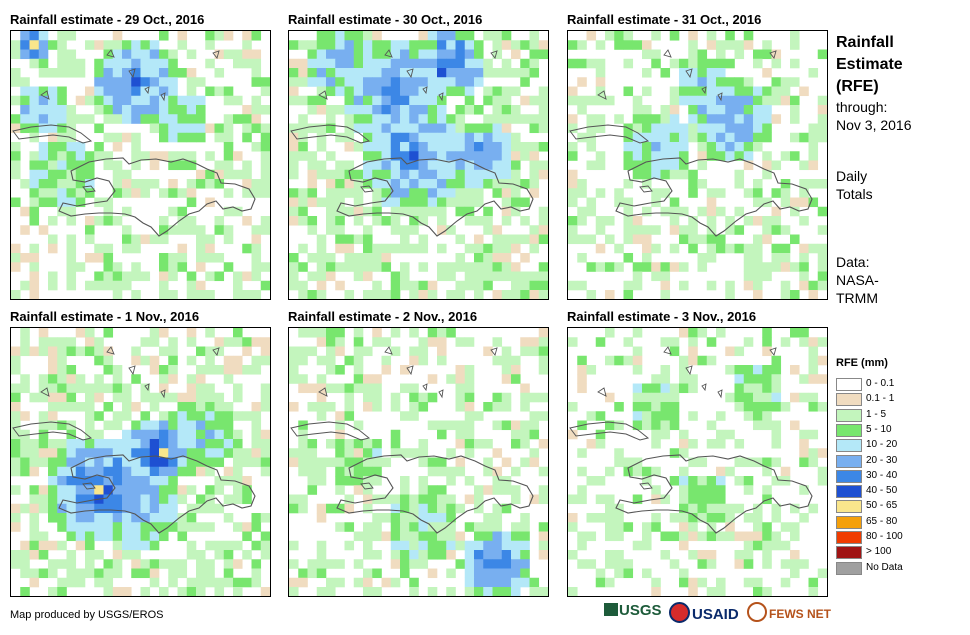  I want to click on panel-title: Rainfall estimate - 2 Nov., 2016, so click(383, 316).